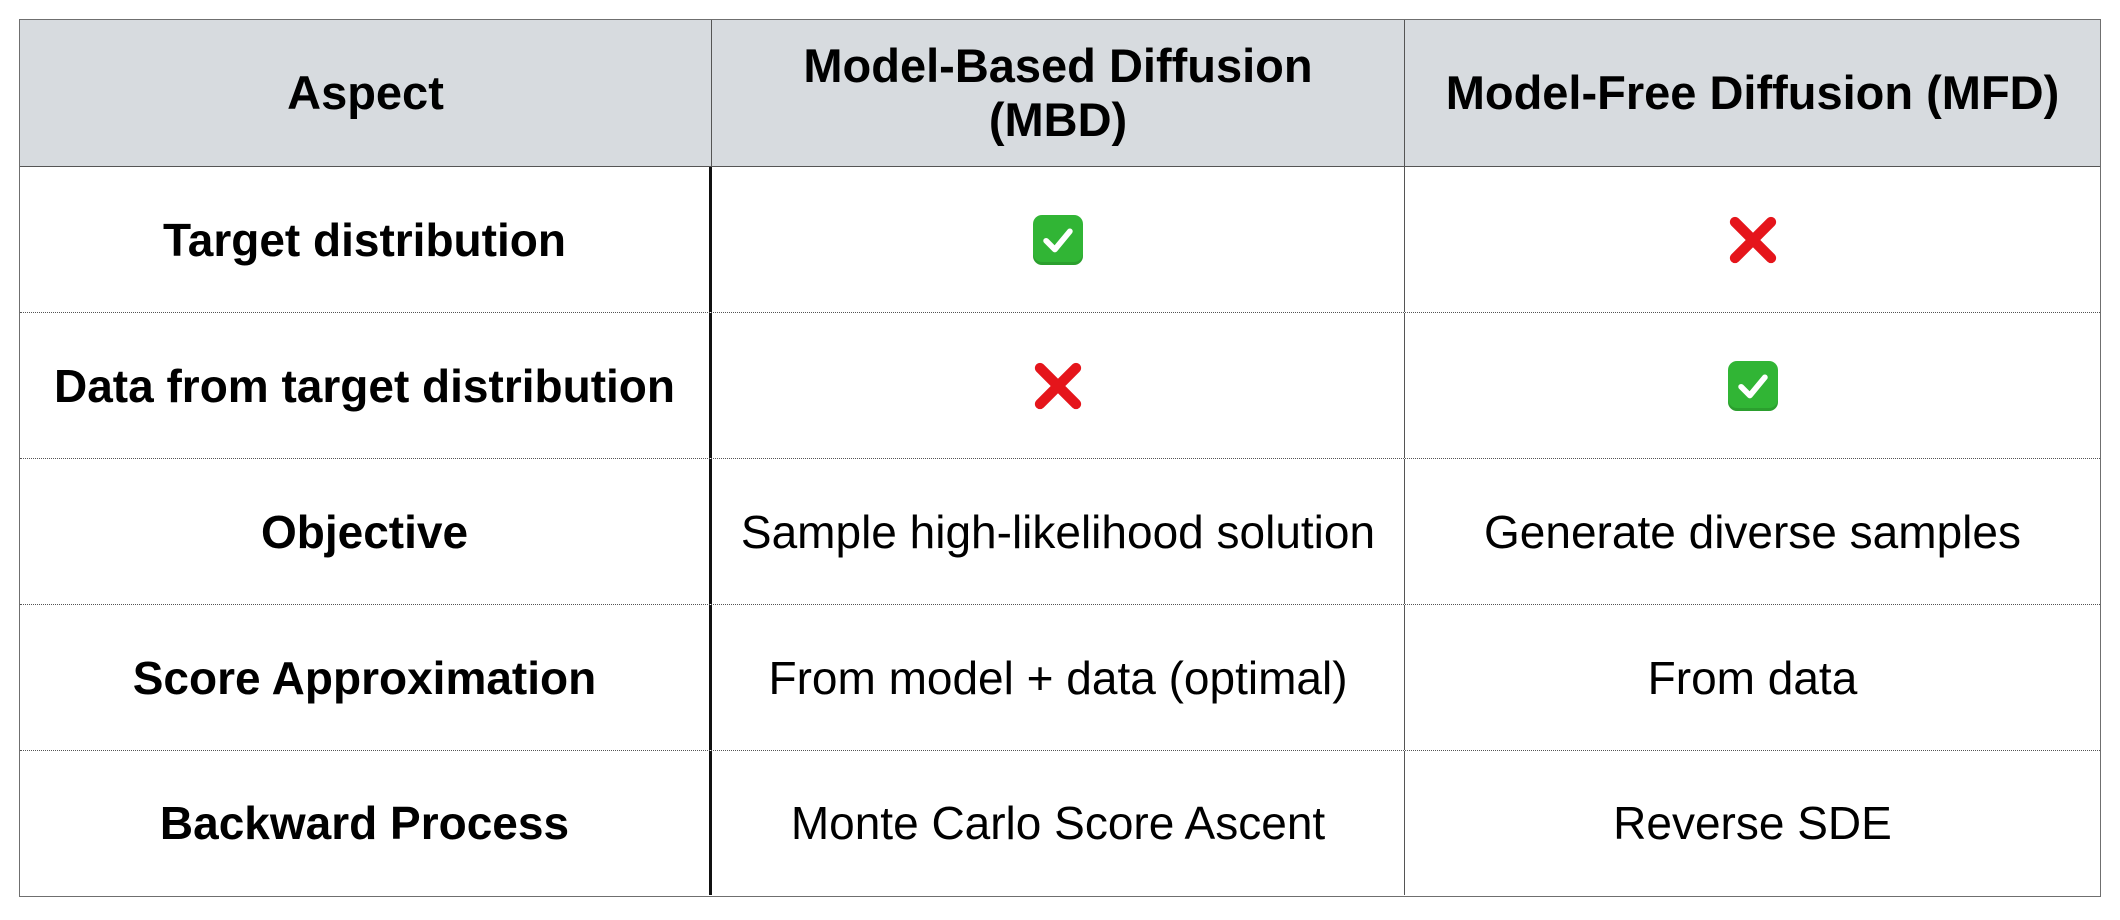 The width and height of the screenshot is (2120, 920). Describe the element at coordinates (366, 385) in the screenshot. I see `row-label-data-from-target-distribution: Data from target distribution` at that location.